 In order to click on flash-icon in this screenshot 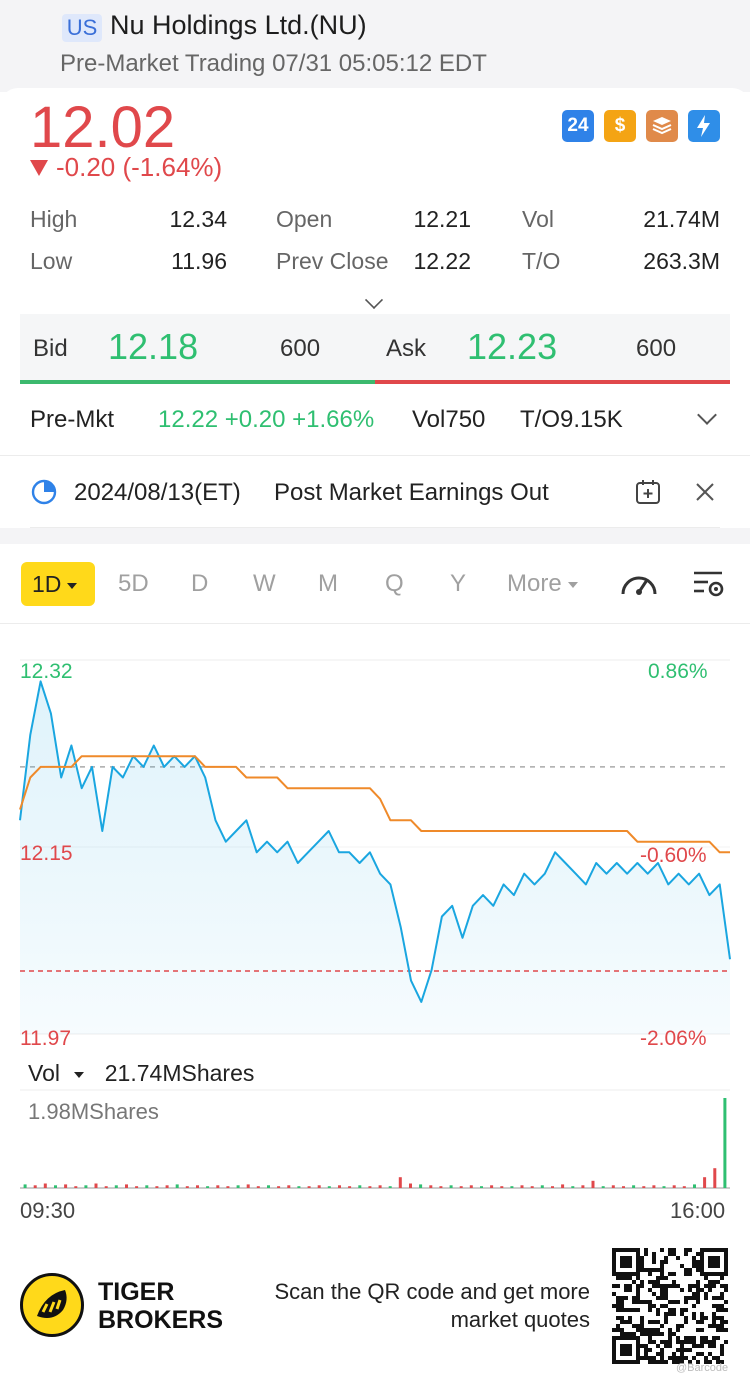, I will do `click(704, 126)`.